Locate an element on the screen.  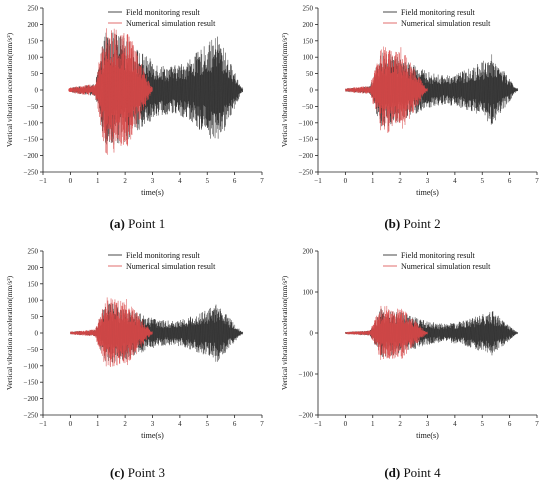
caption-letter-2: (b) is located at coordinates (392, 223).